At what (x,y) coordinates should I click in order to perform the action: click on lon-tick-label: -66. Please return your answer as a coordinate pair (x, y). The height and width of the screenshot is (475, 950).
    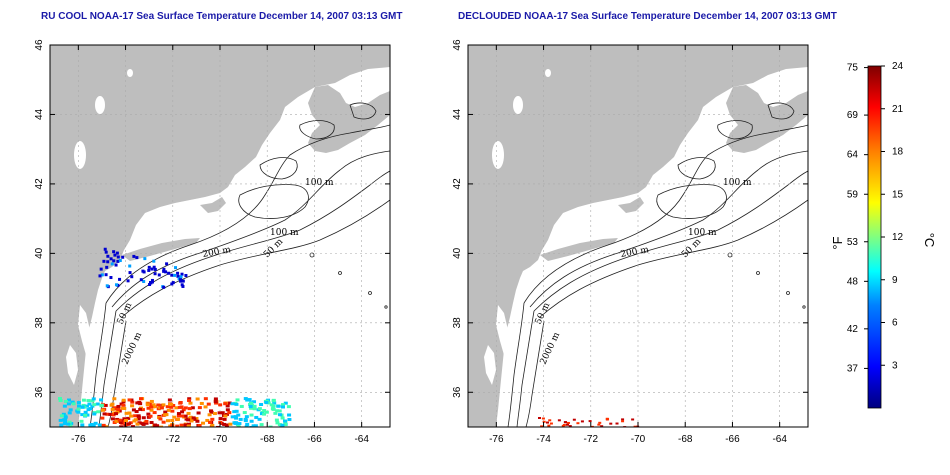
    Looking at the image, I should click on (314, 439).